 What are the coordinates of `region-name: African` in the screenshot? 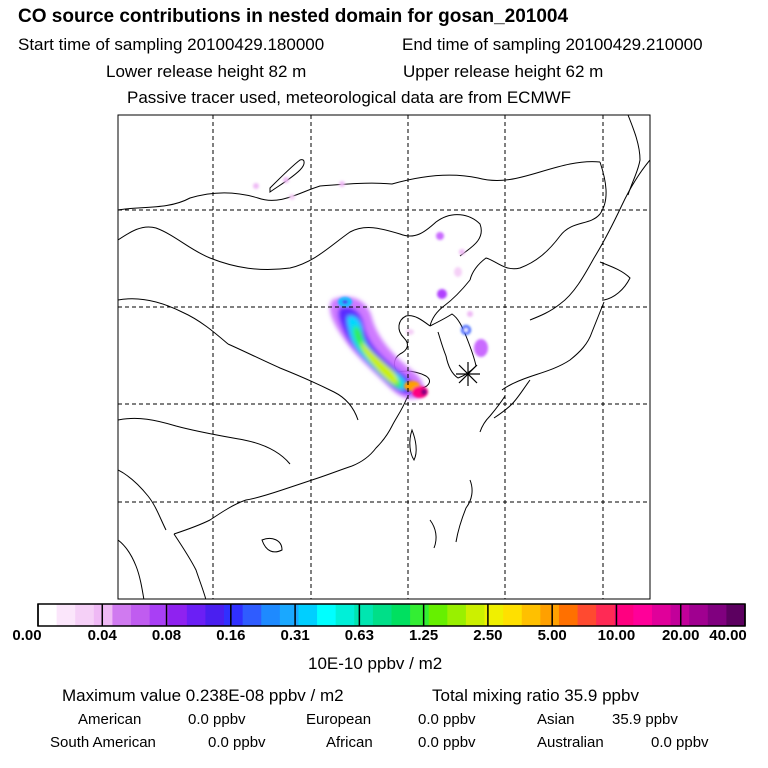 It's located at (349, 742).